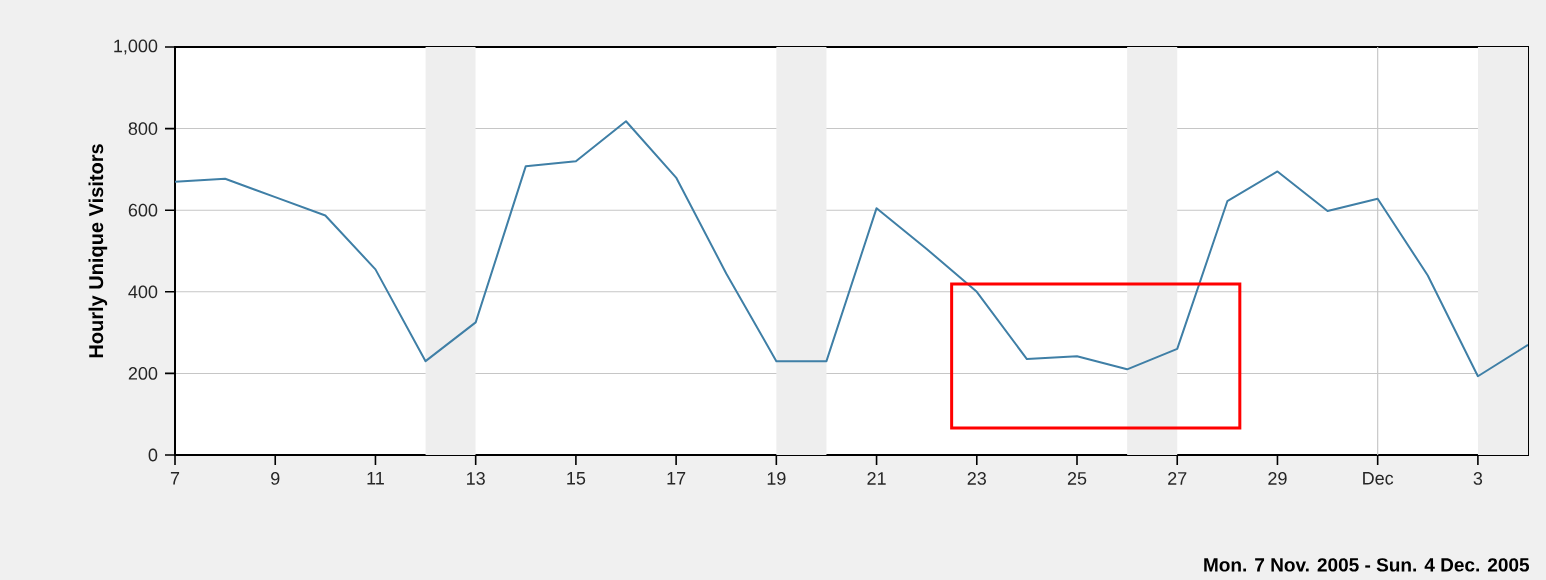  I want to click on y-tick-label: 0, so click(153, 455).